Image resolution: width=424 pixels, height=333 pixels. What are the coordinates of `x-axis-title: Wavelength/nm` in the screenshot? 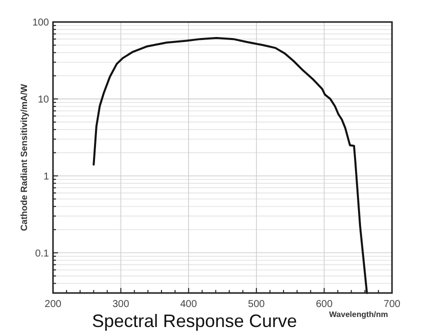 It's located at (358, 314).